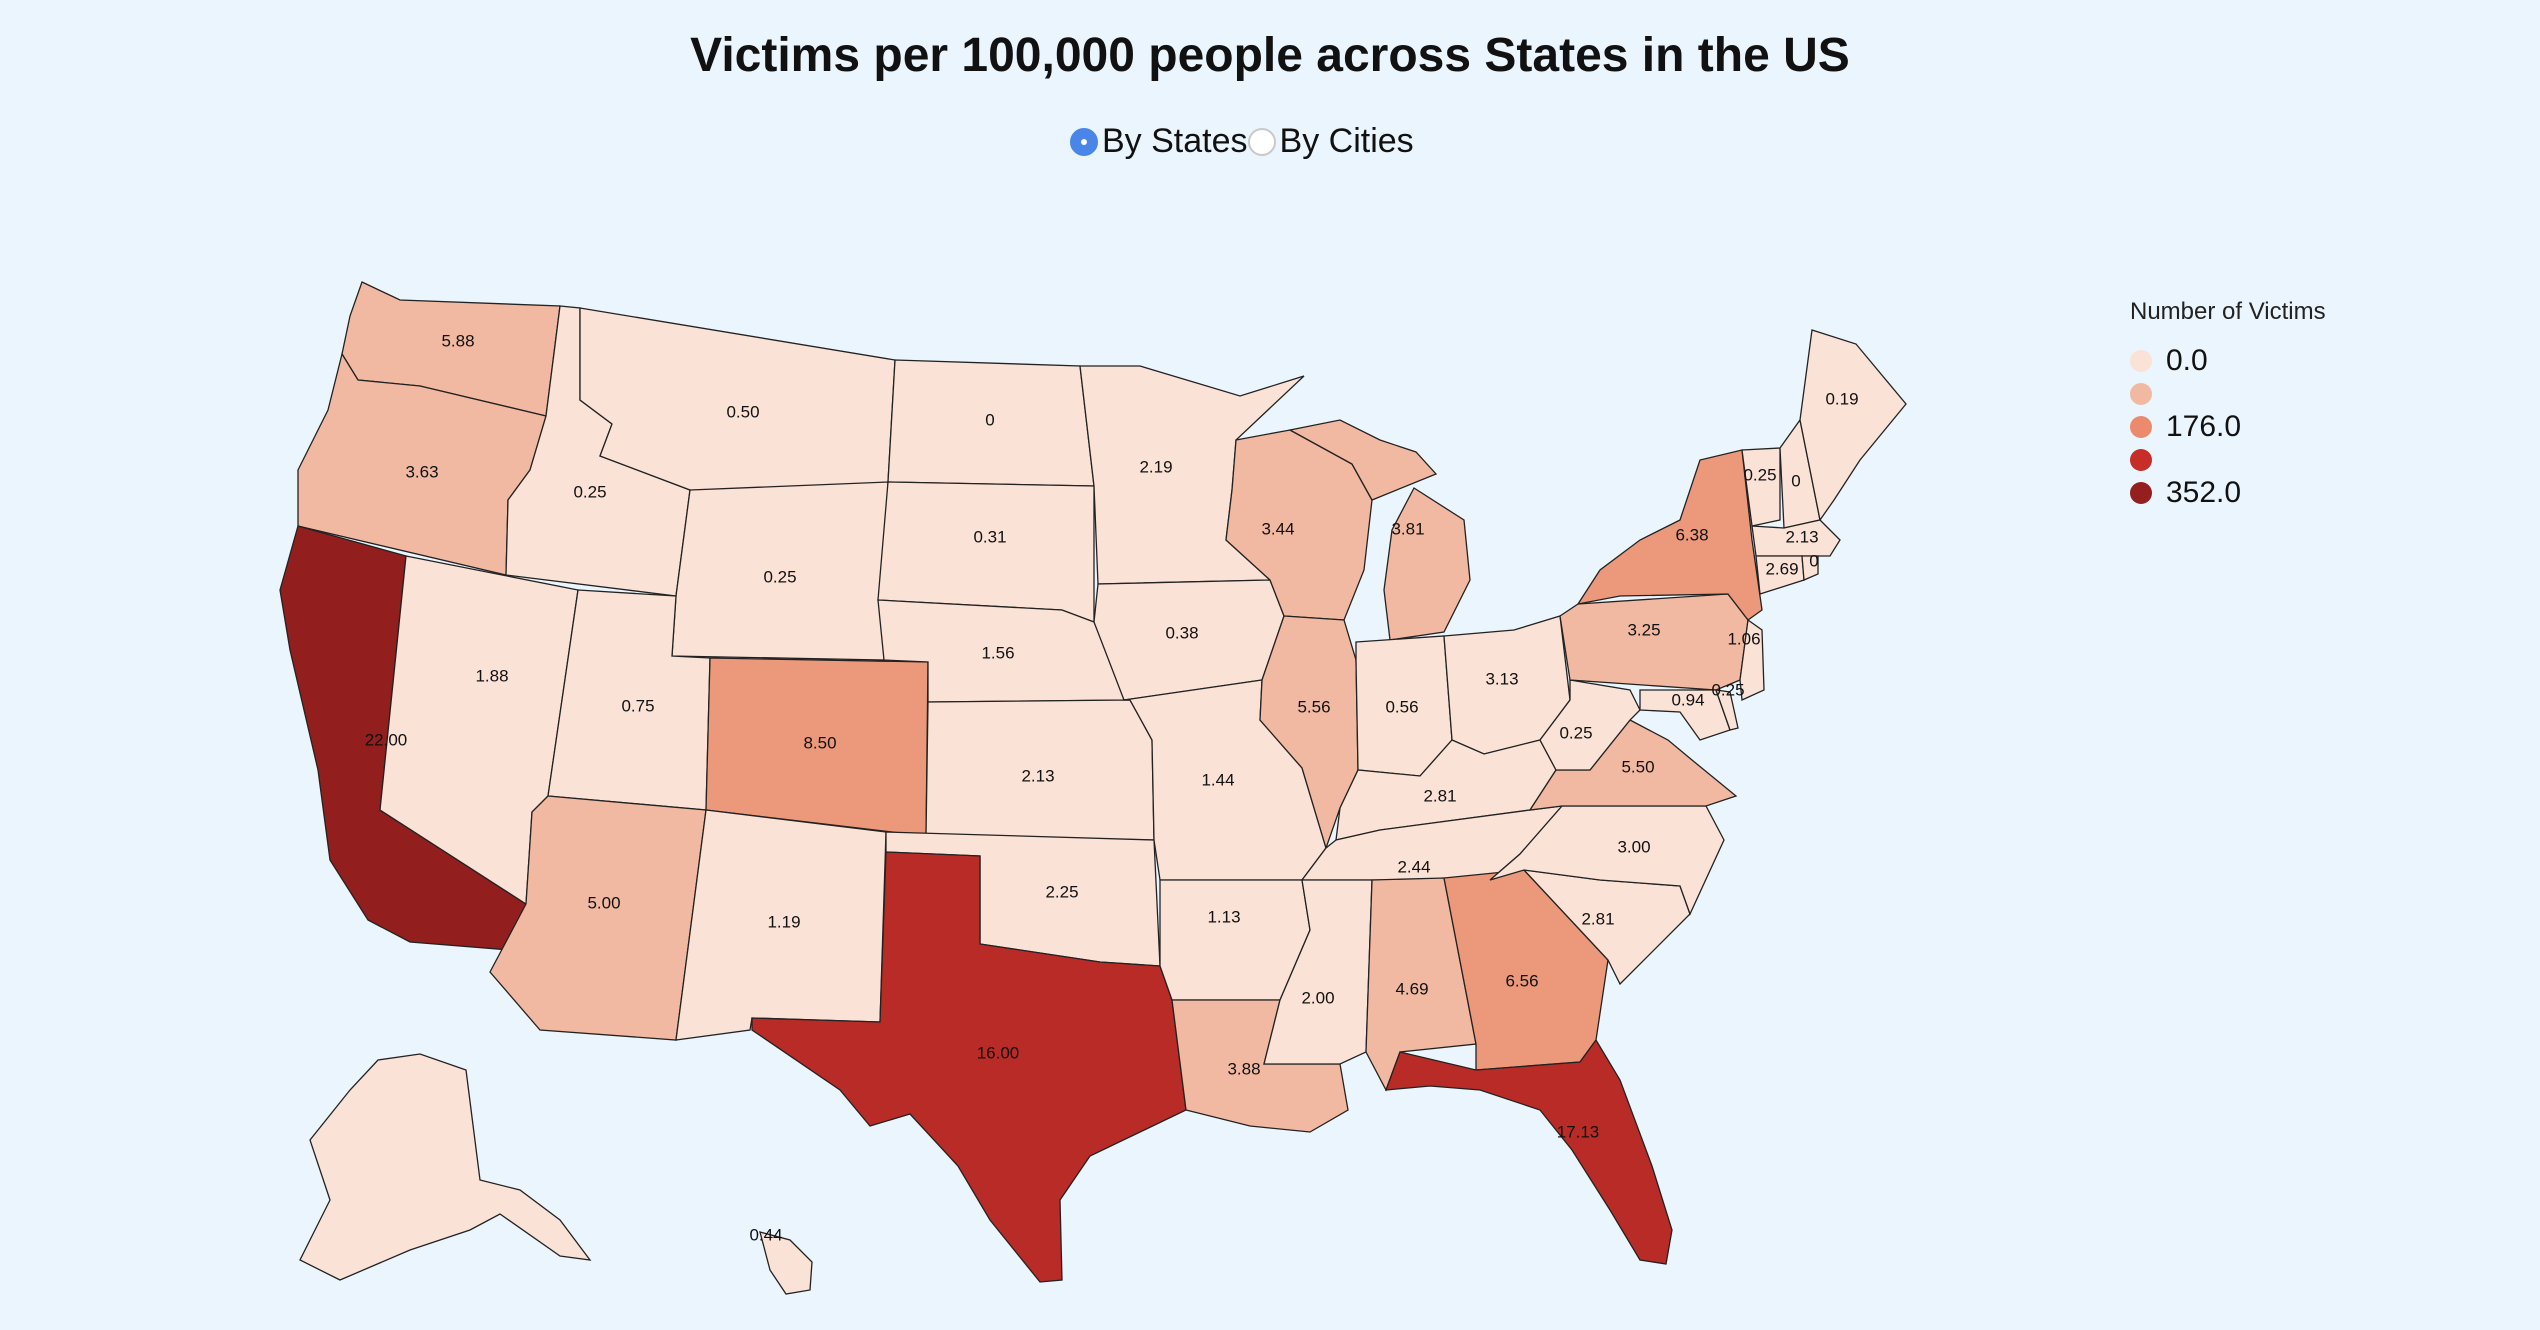  I want to click on state-RI, so click(1810, 568).